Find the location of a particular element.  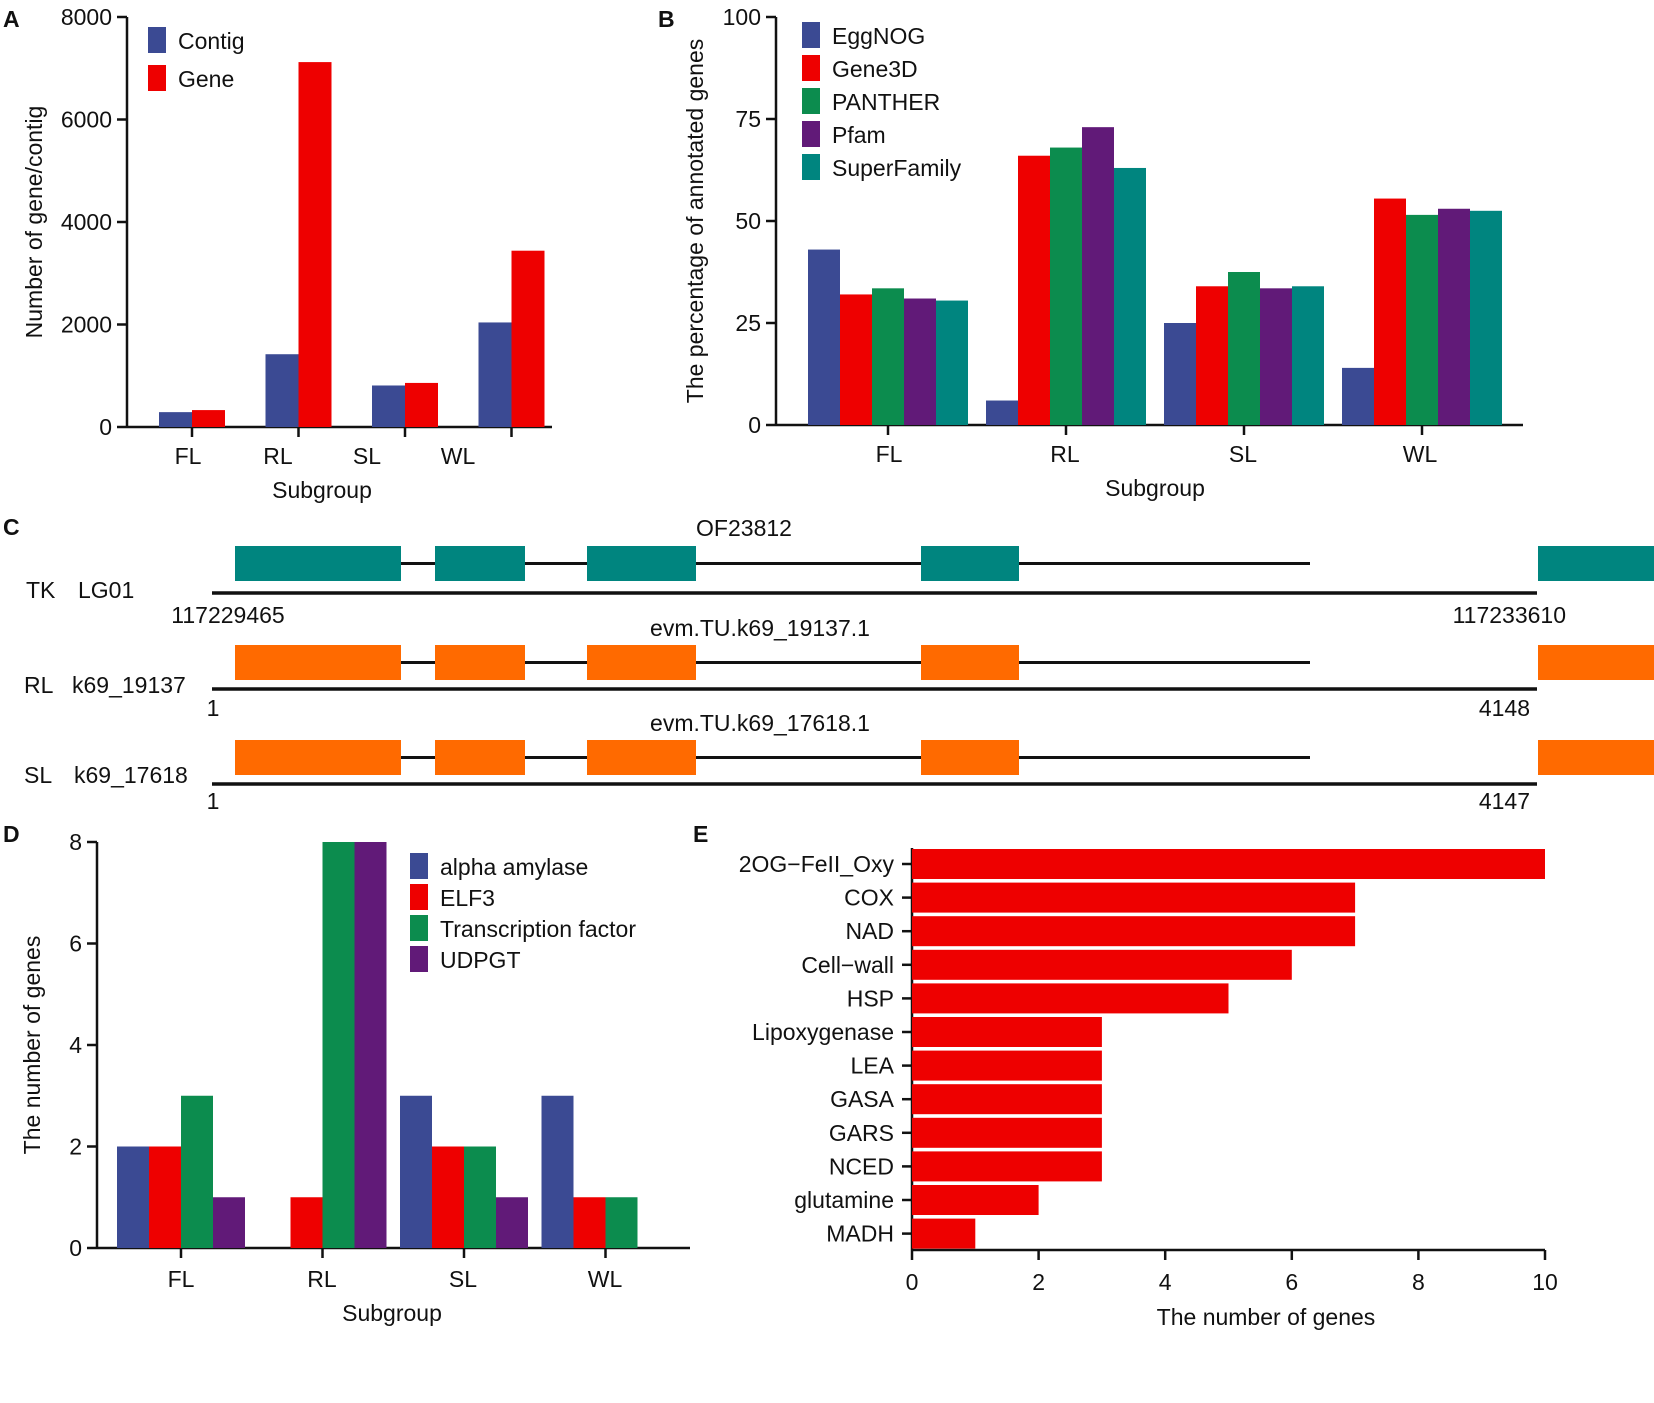

y-tick-label: 2000 is located at coordinates (86, 325).